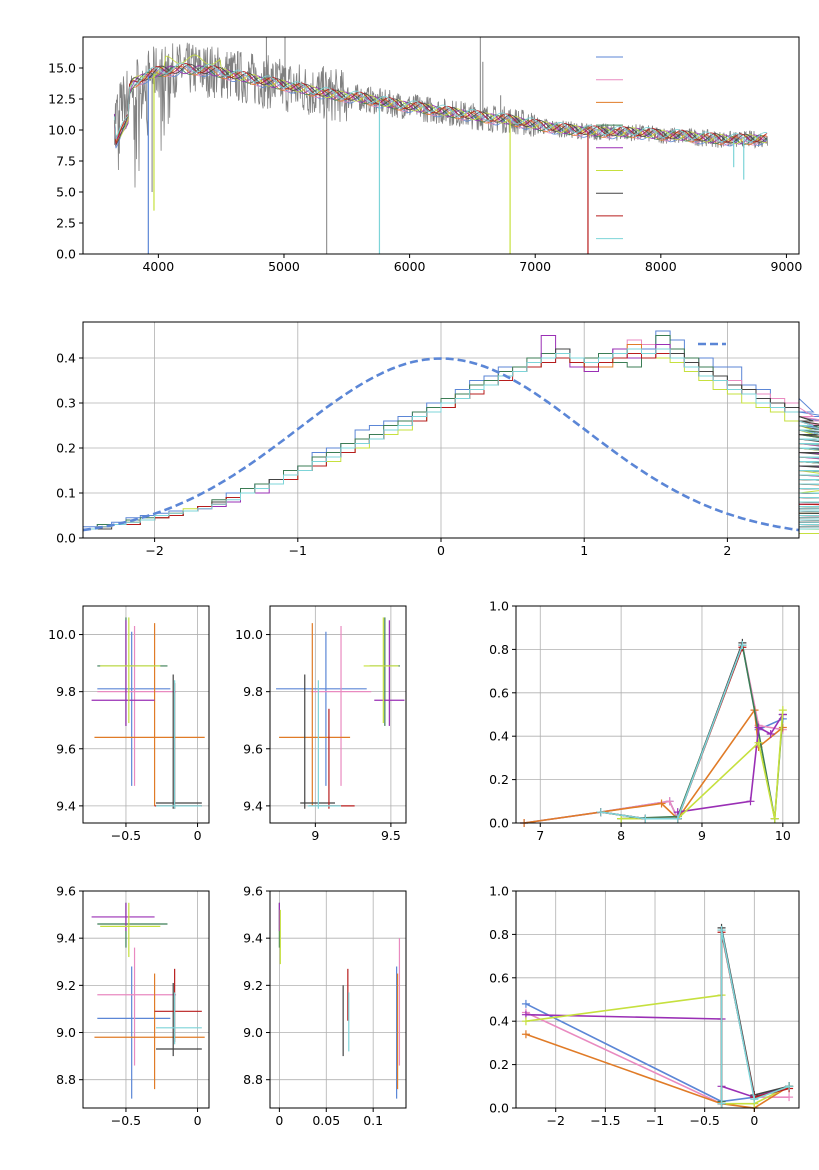  What do you see at coordinates (783, 835) in the screenshot?
I see `x-tick-label: 10` at bounding box center [783, 835].